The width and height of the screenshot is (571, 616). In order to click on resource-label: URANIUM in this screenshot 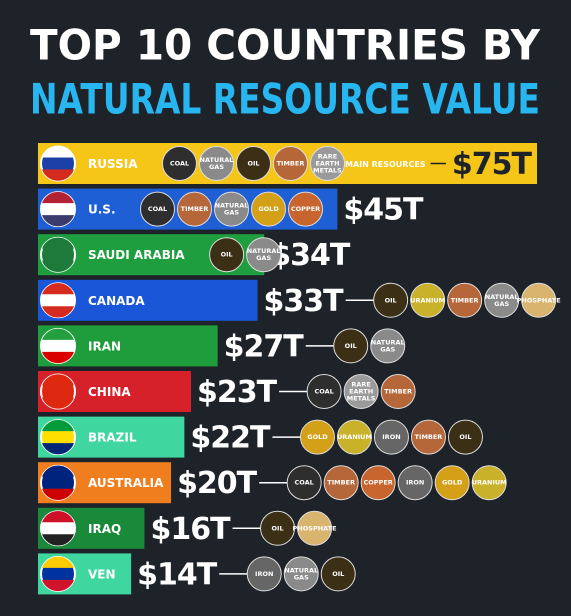, I will do `click(489, 483)`.